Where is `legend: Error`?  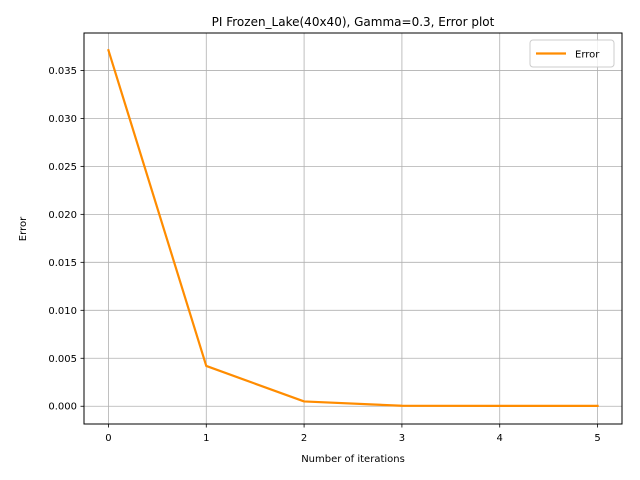 legend: Error is located at coordinates (572, 53).